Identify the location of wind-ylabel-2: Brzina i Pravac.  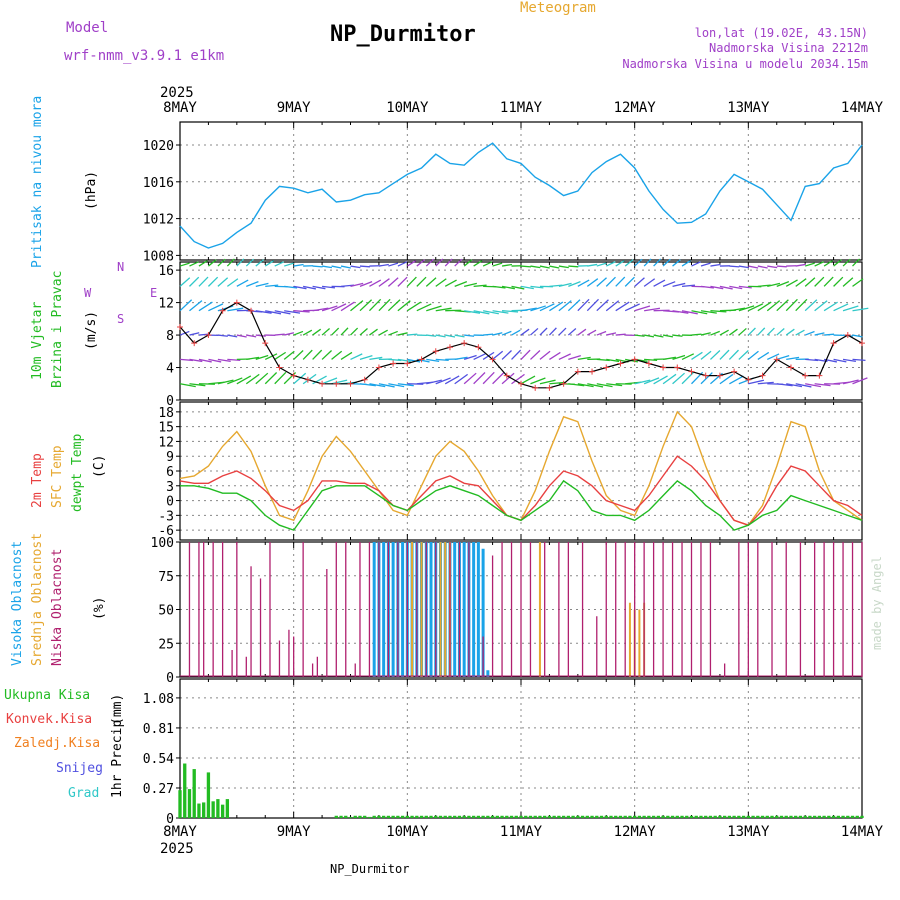
(57, 329).